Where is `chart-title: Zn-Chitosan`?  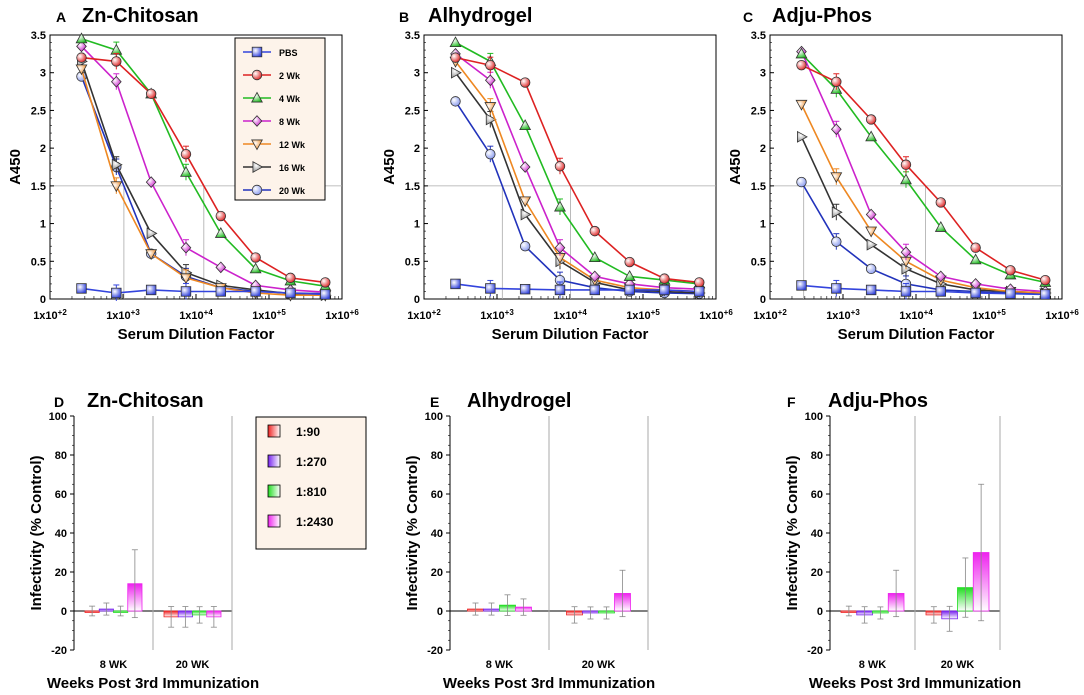
chart-title: Zn-Chitosan is located at coordinates (140, 16).